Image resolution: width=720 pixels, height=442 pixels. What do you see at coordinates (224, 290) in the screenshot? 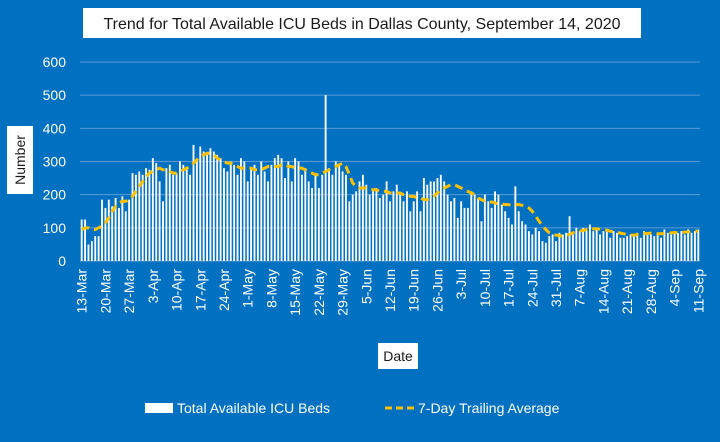
I see `x-tick-label: 24-Apr` at bounding box center [224, 290].